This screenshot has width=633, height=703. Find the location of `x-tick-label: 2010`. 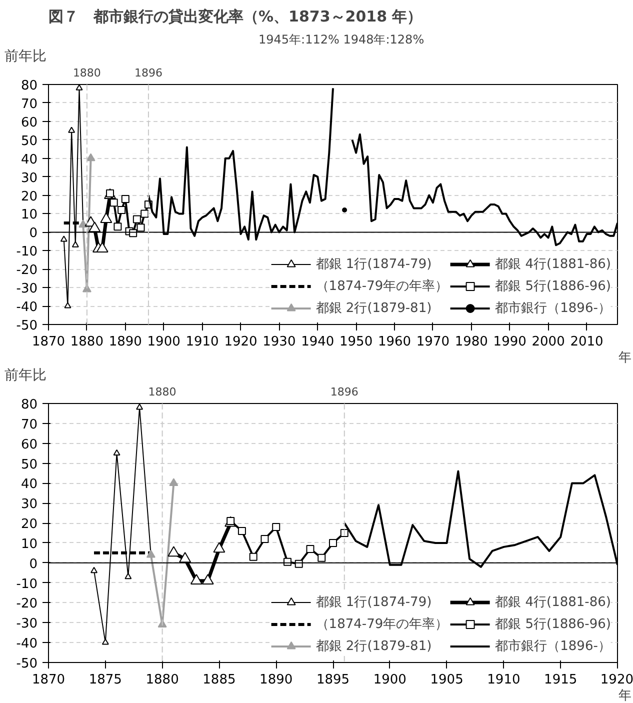

x-tick-label: 2010 is located at coordinates (587, 342).